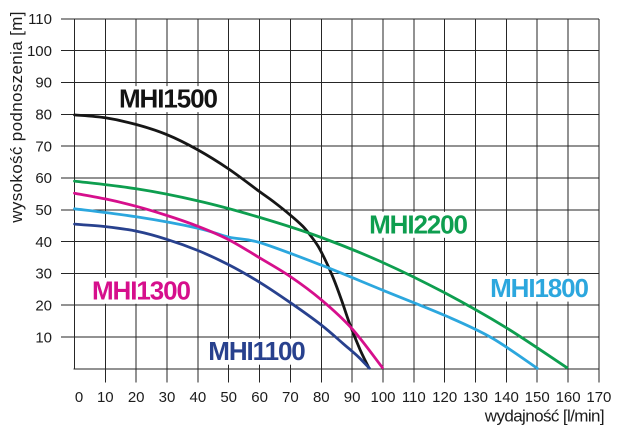 This screenshot has height=436, width=621. What do you see at coordinates (537, 397) in the screenshot?
I see `svg-text: 150` at bounding box center [537, 397].